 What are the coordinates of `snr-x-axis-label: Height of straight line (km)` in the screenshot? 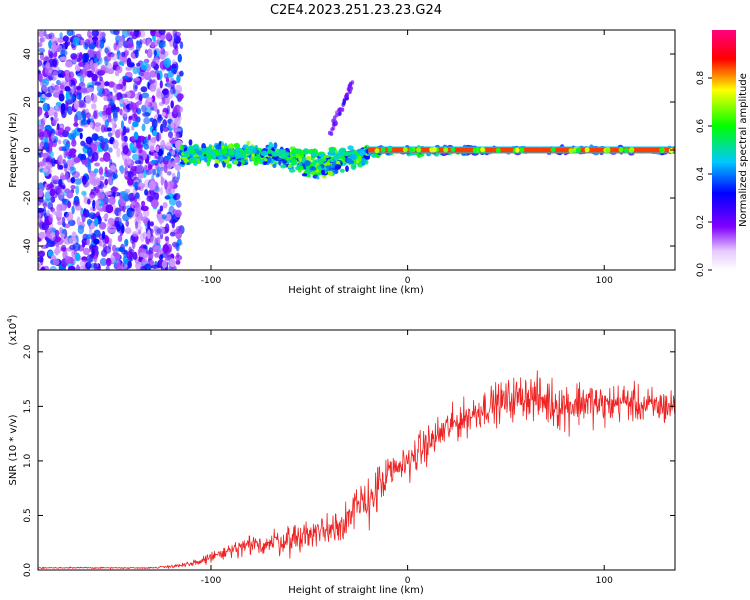 It's located at (356, 590).